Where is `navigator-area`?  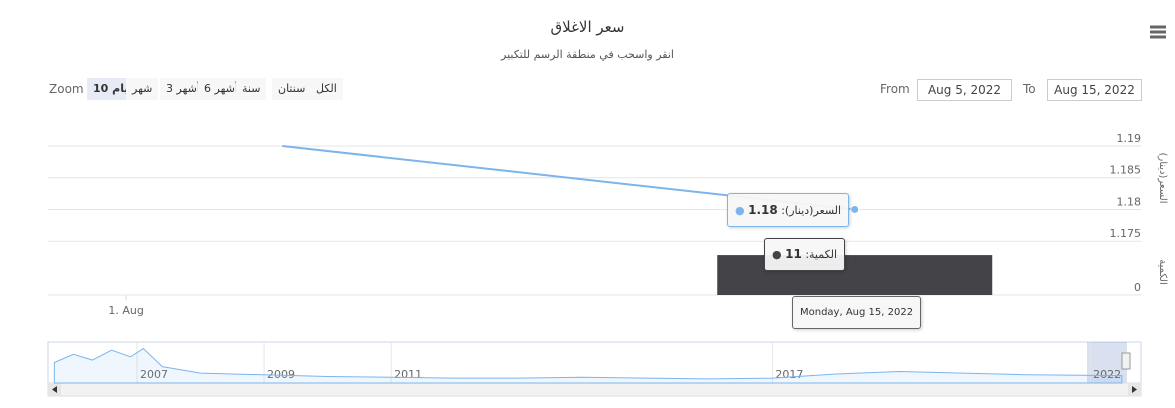 navigator-area is located at coordinates (588, 365).